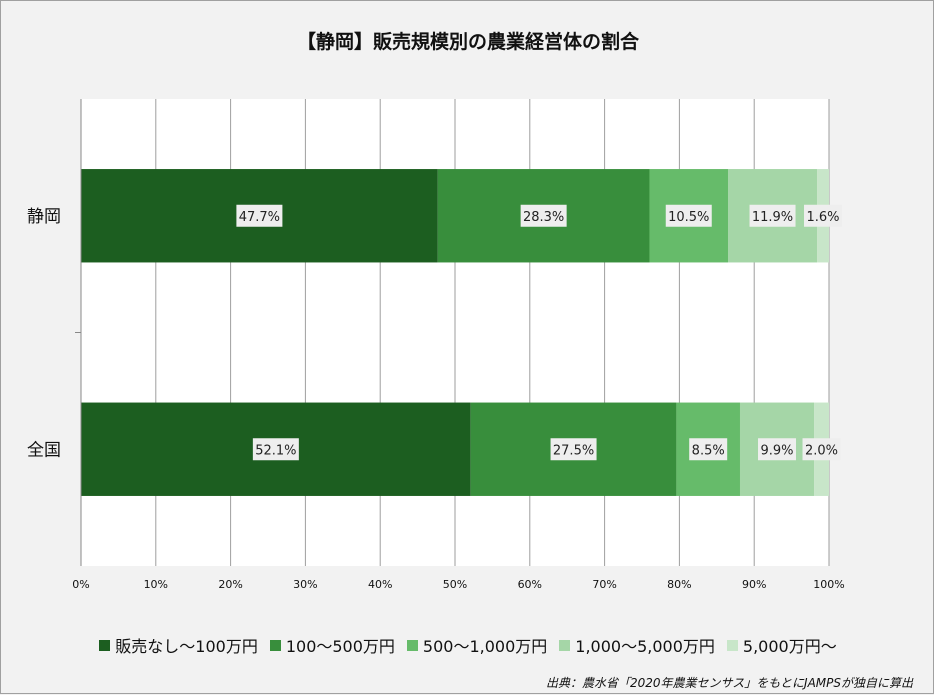 The image size is (934, 695). I want to click on source-note: 出典：農水省「2020年農業センサス」をもとにJAMPSが独自に算出, so click(729, 683).